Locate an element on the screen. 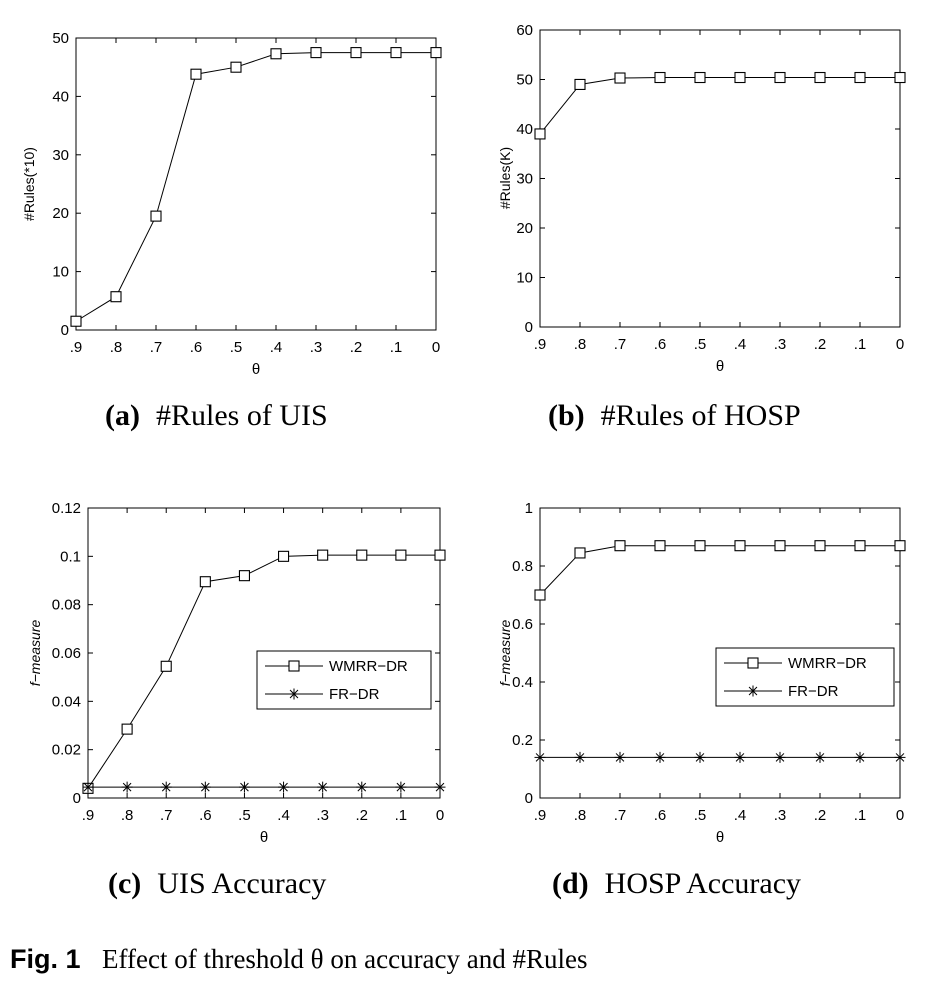  y-tick-label: 30 is located at coordinates (60, 155).